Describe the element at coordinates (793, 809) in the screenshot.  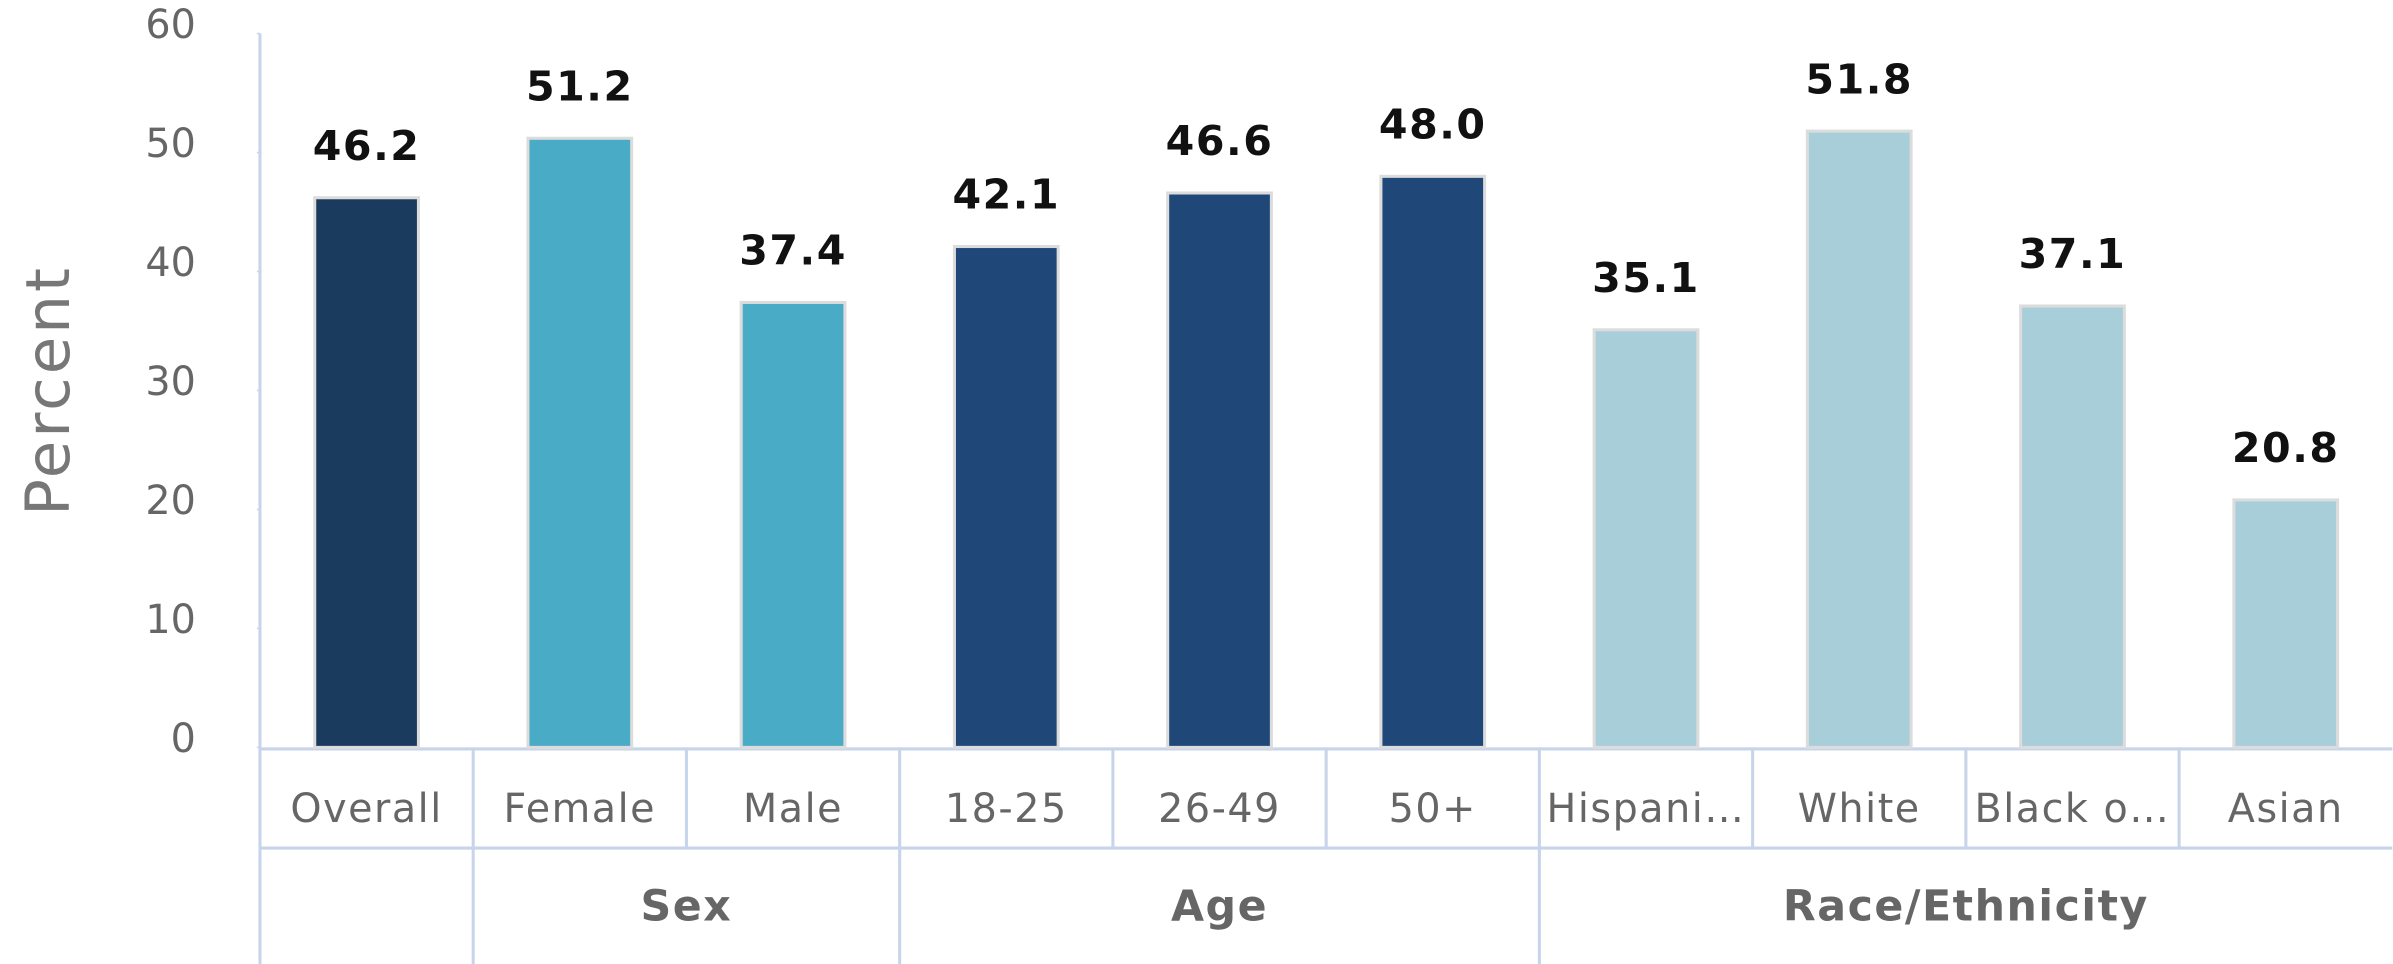
I see `x-tick-label: Male` at that location.